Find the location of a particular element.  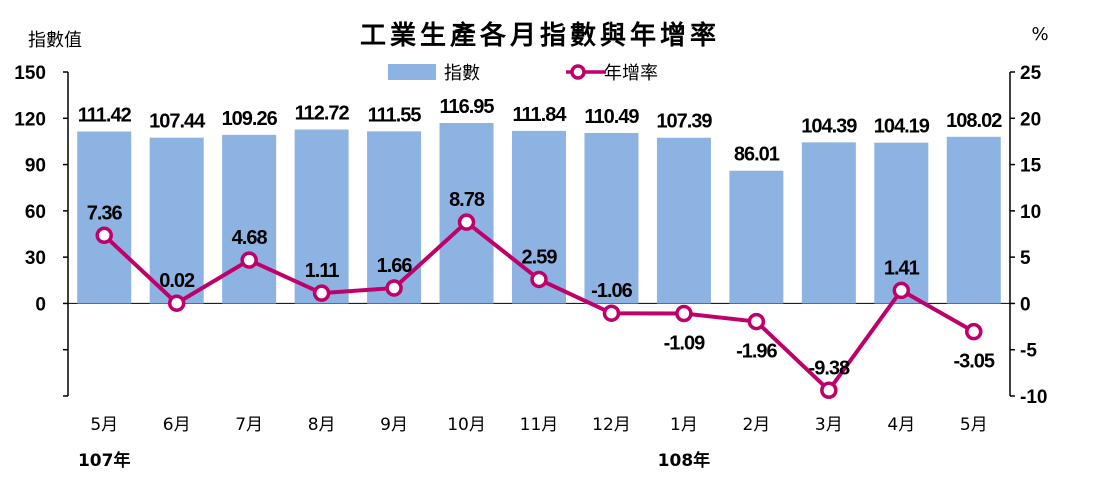

right-axis-title: % is located at coordinates (1039, 34).